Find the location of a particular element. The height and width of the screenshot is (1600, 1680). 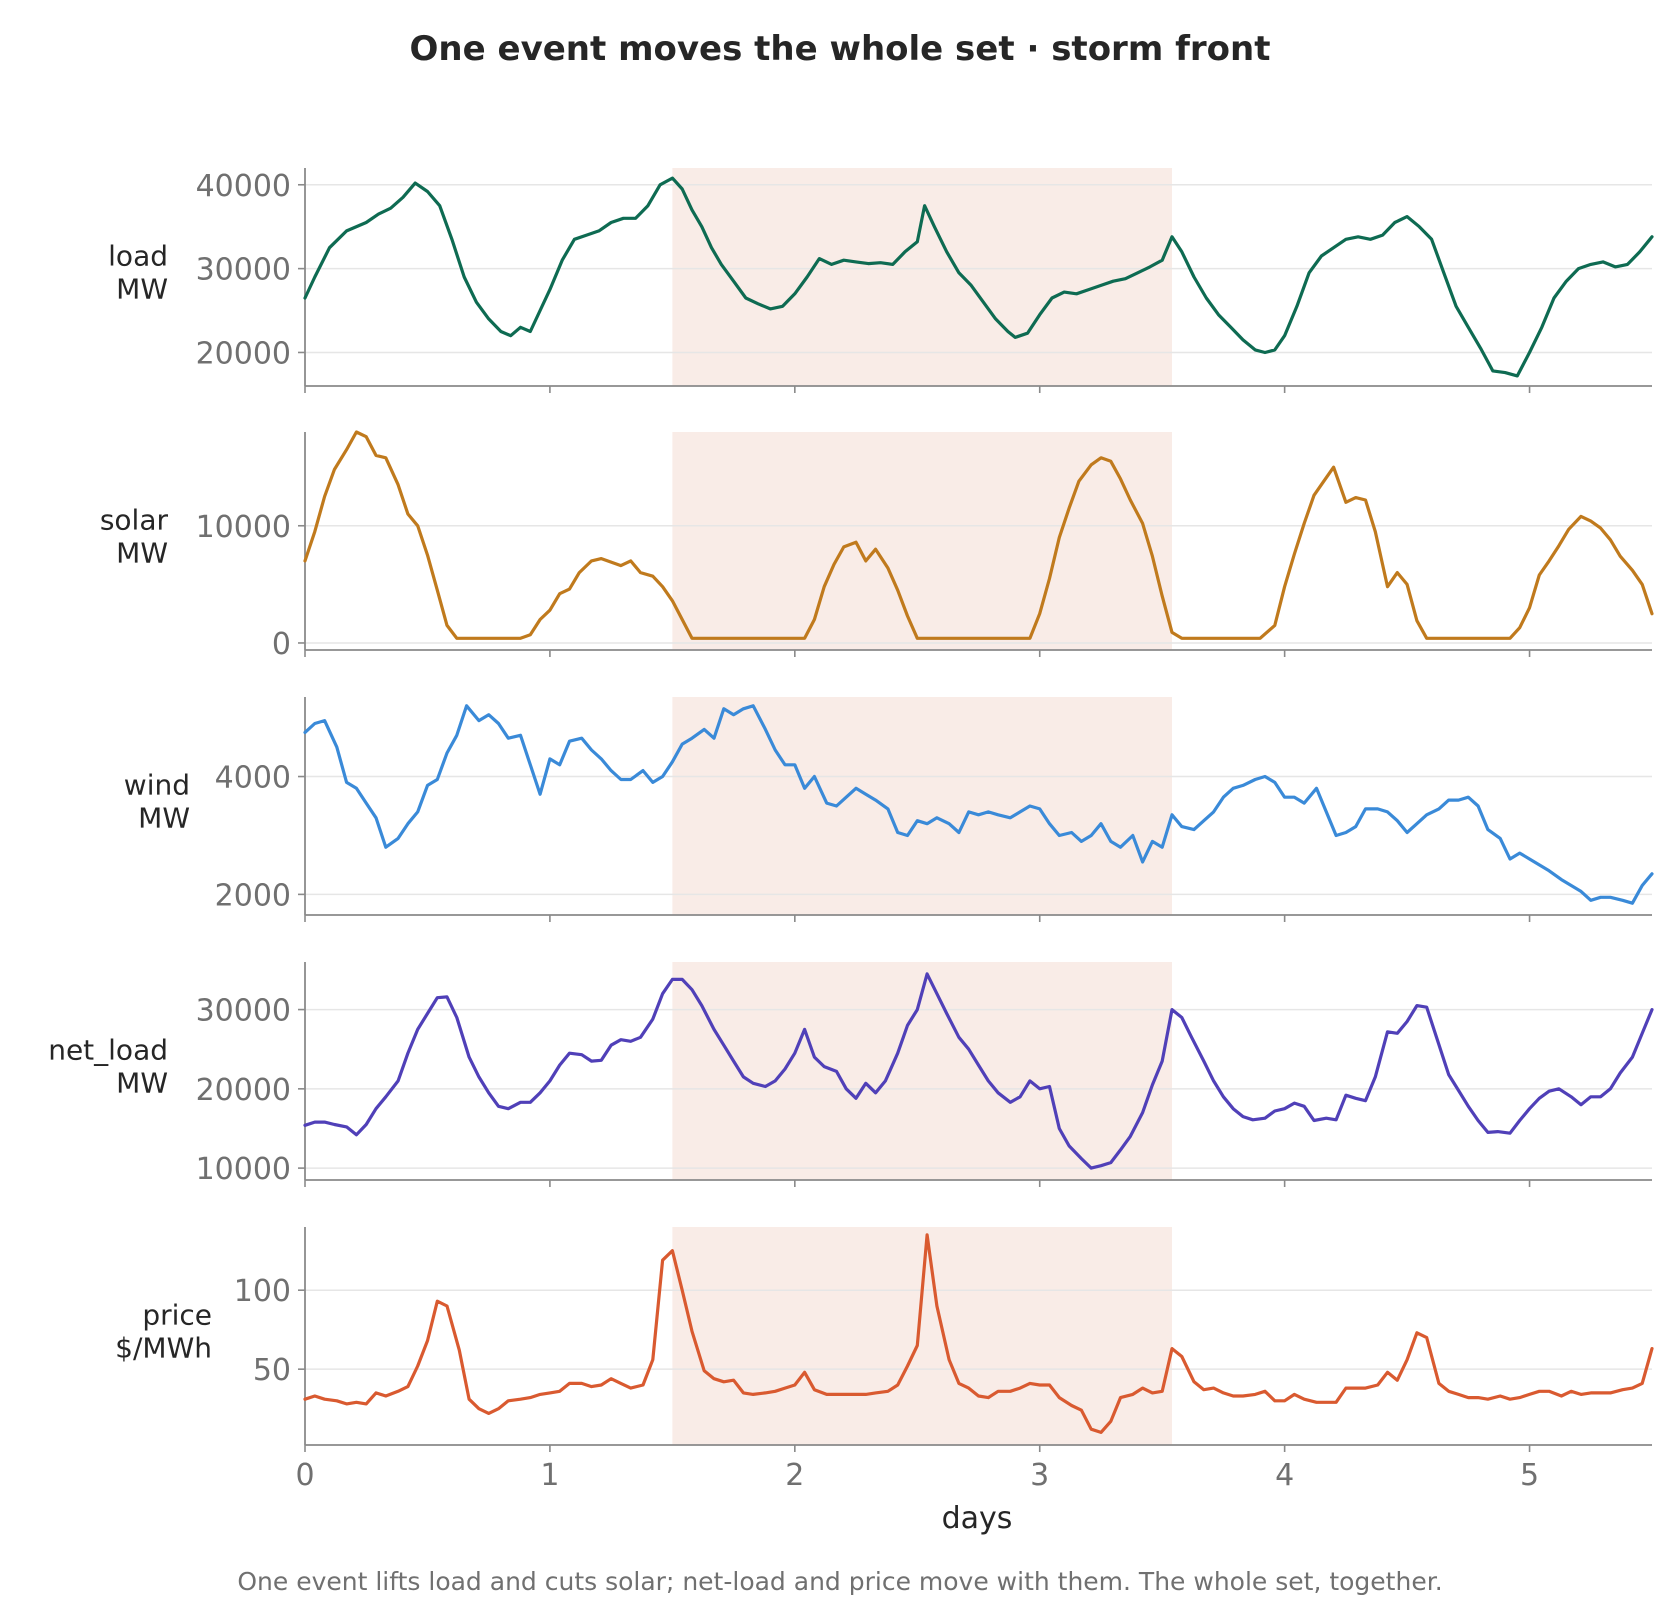

y-tick-label-solar: 10000 is located at coordinates (243, 527).